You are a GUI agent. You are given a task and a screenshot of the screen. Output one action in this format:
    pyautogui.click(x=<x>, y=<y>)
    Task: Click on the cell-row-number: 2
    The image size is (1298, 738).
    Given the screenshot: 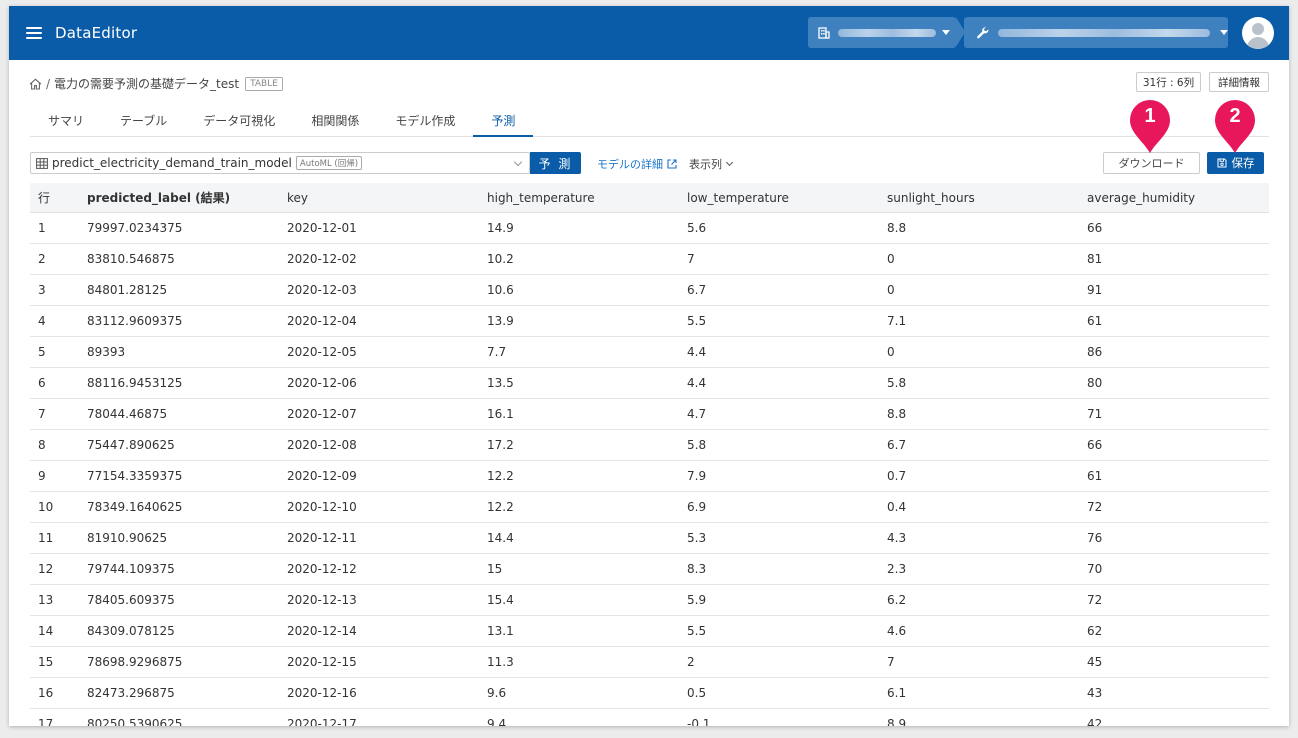 What is the action you would take?
    pyautogui.click(x=42, y=259)
    